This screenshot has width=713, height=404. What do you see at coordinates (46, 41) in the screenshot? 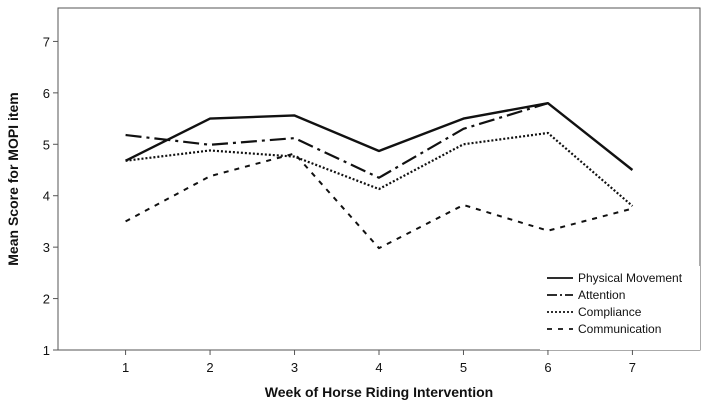
I see `y-tick-label: 7` at bounding box center [46, 41].